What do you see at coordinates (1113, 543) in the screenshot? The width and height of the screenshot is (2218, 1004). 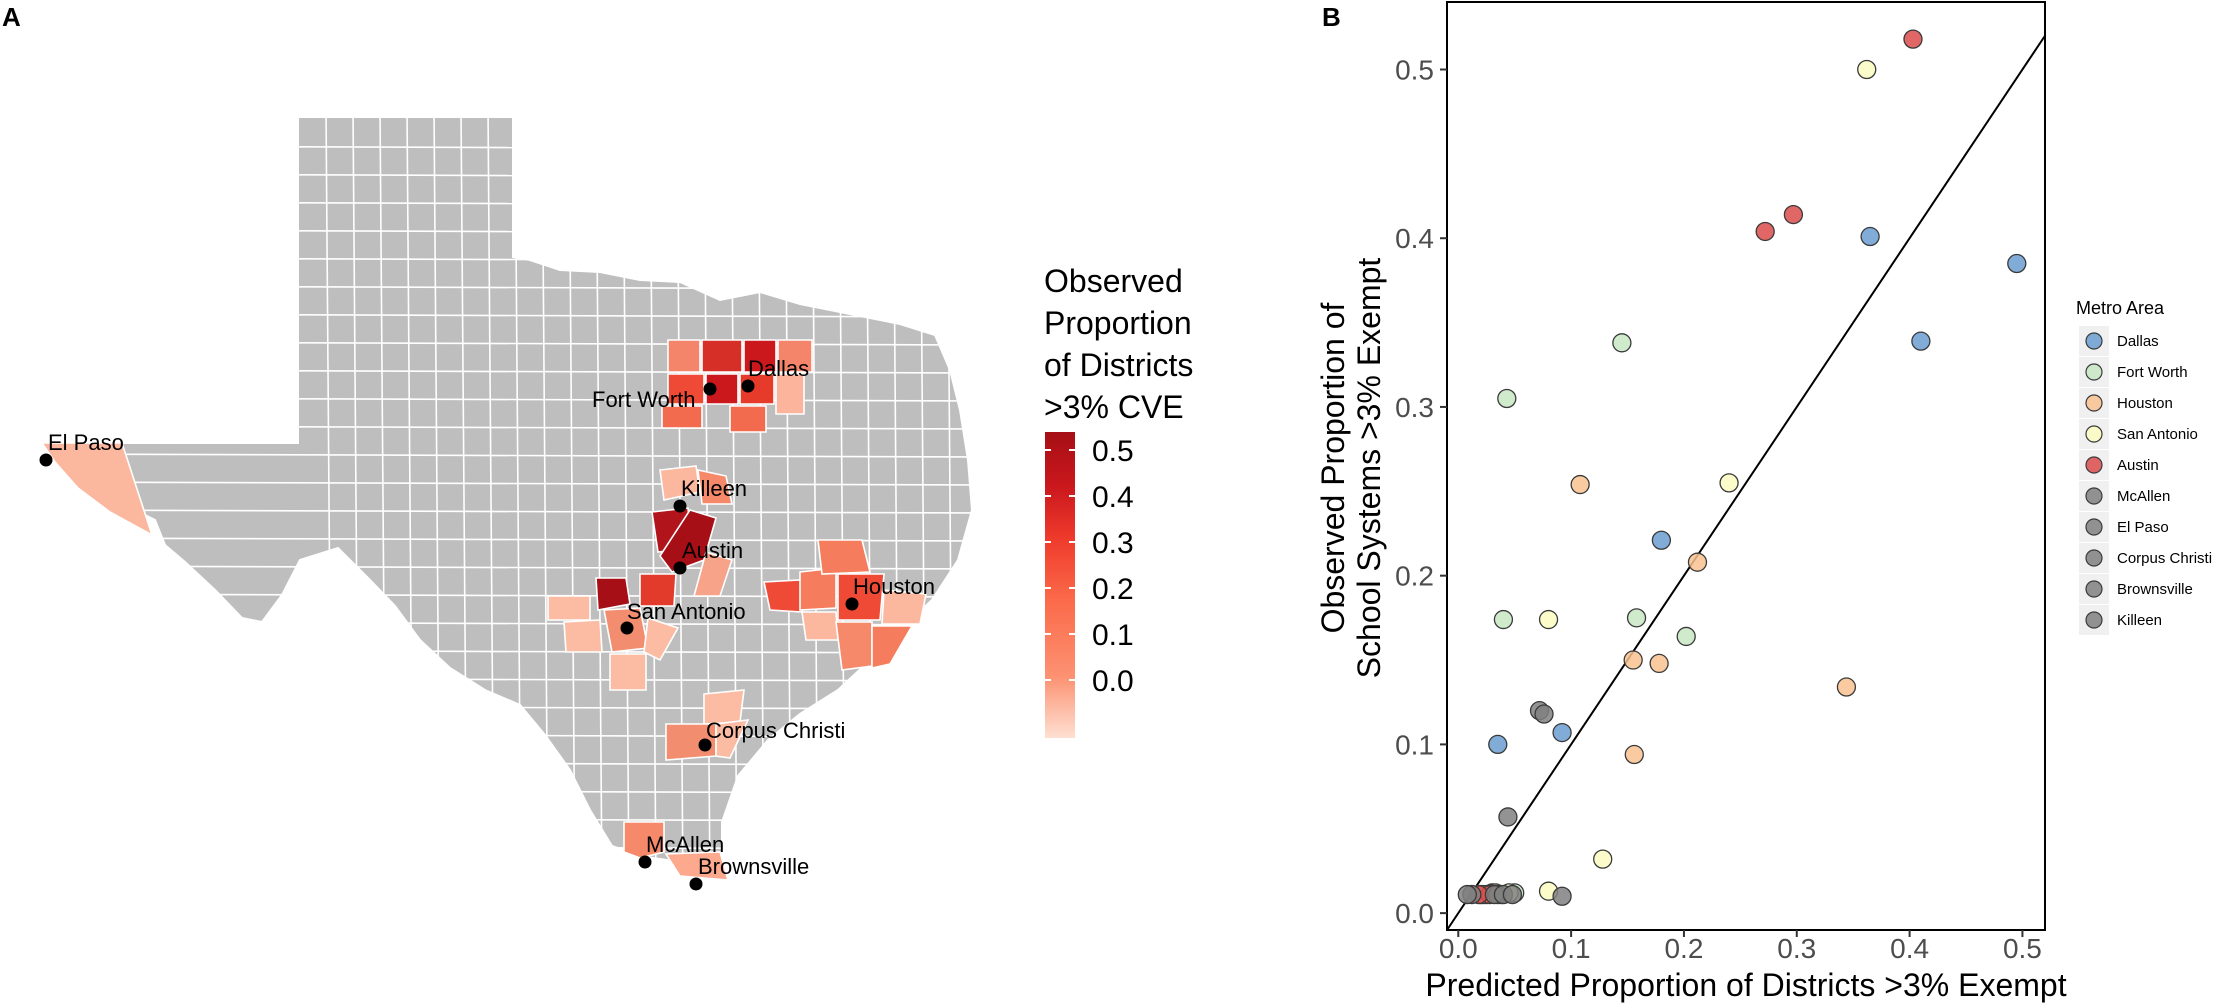 I see `legend-tick-label: 0.3` at bounding box center [1113, 543].